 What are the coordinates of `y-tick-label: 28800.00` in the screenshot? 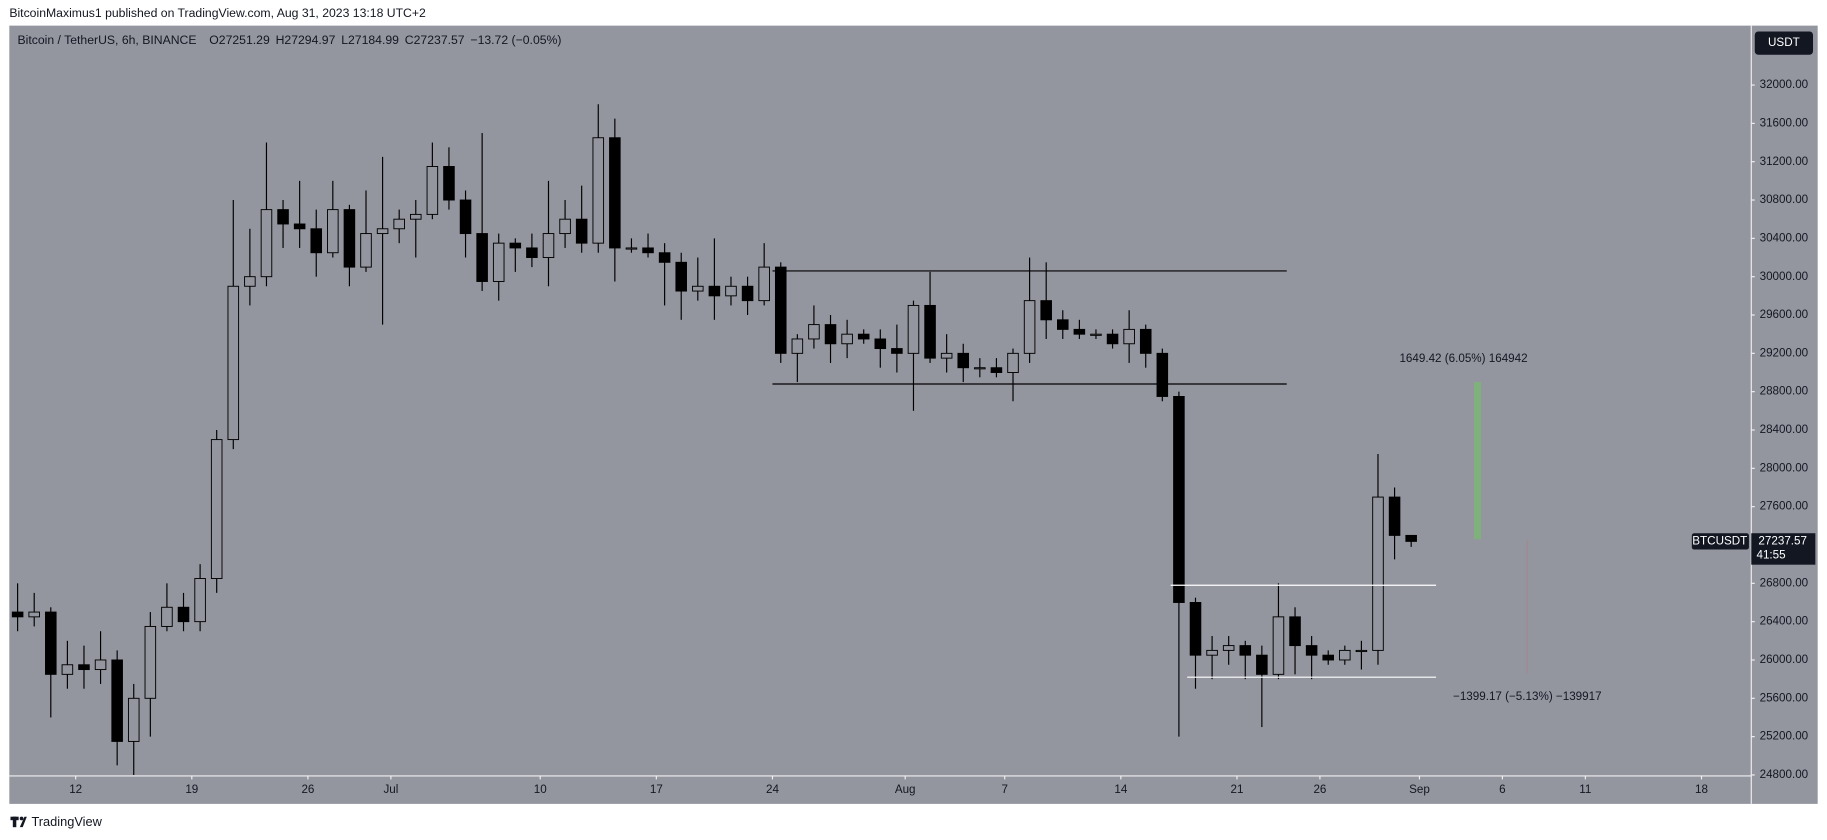 It's located at (1784, 391).